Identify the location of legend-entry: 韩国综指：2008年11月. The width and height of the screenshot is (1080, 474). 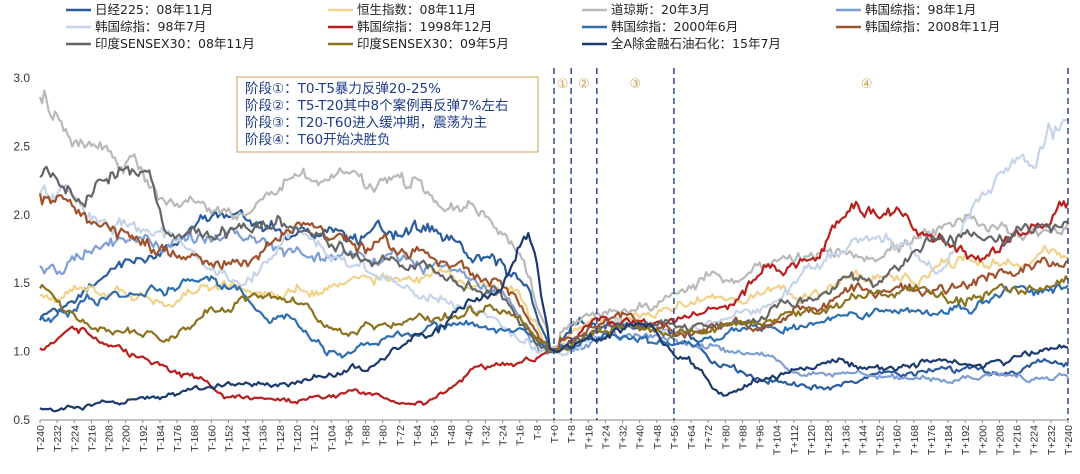
(932, 26).